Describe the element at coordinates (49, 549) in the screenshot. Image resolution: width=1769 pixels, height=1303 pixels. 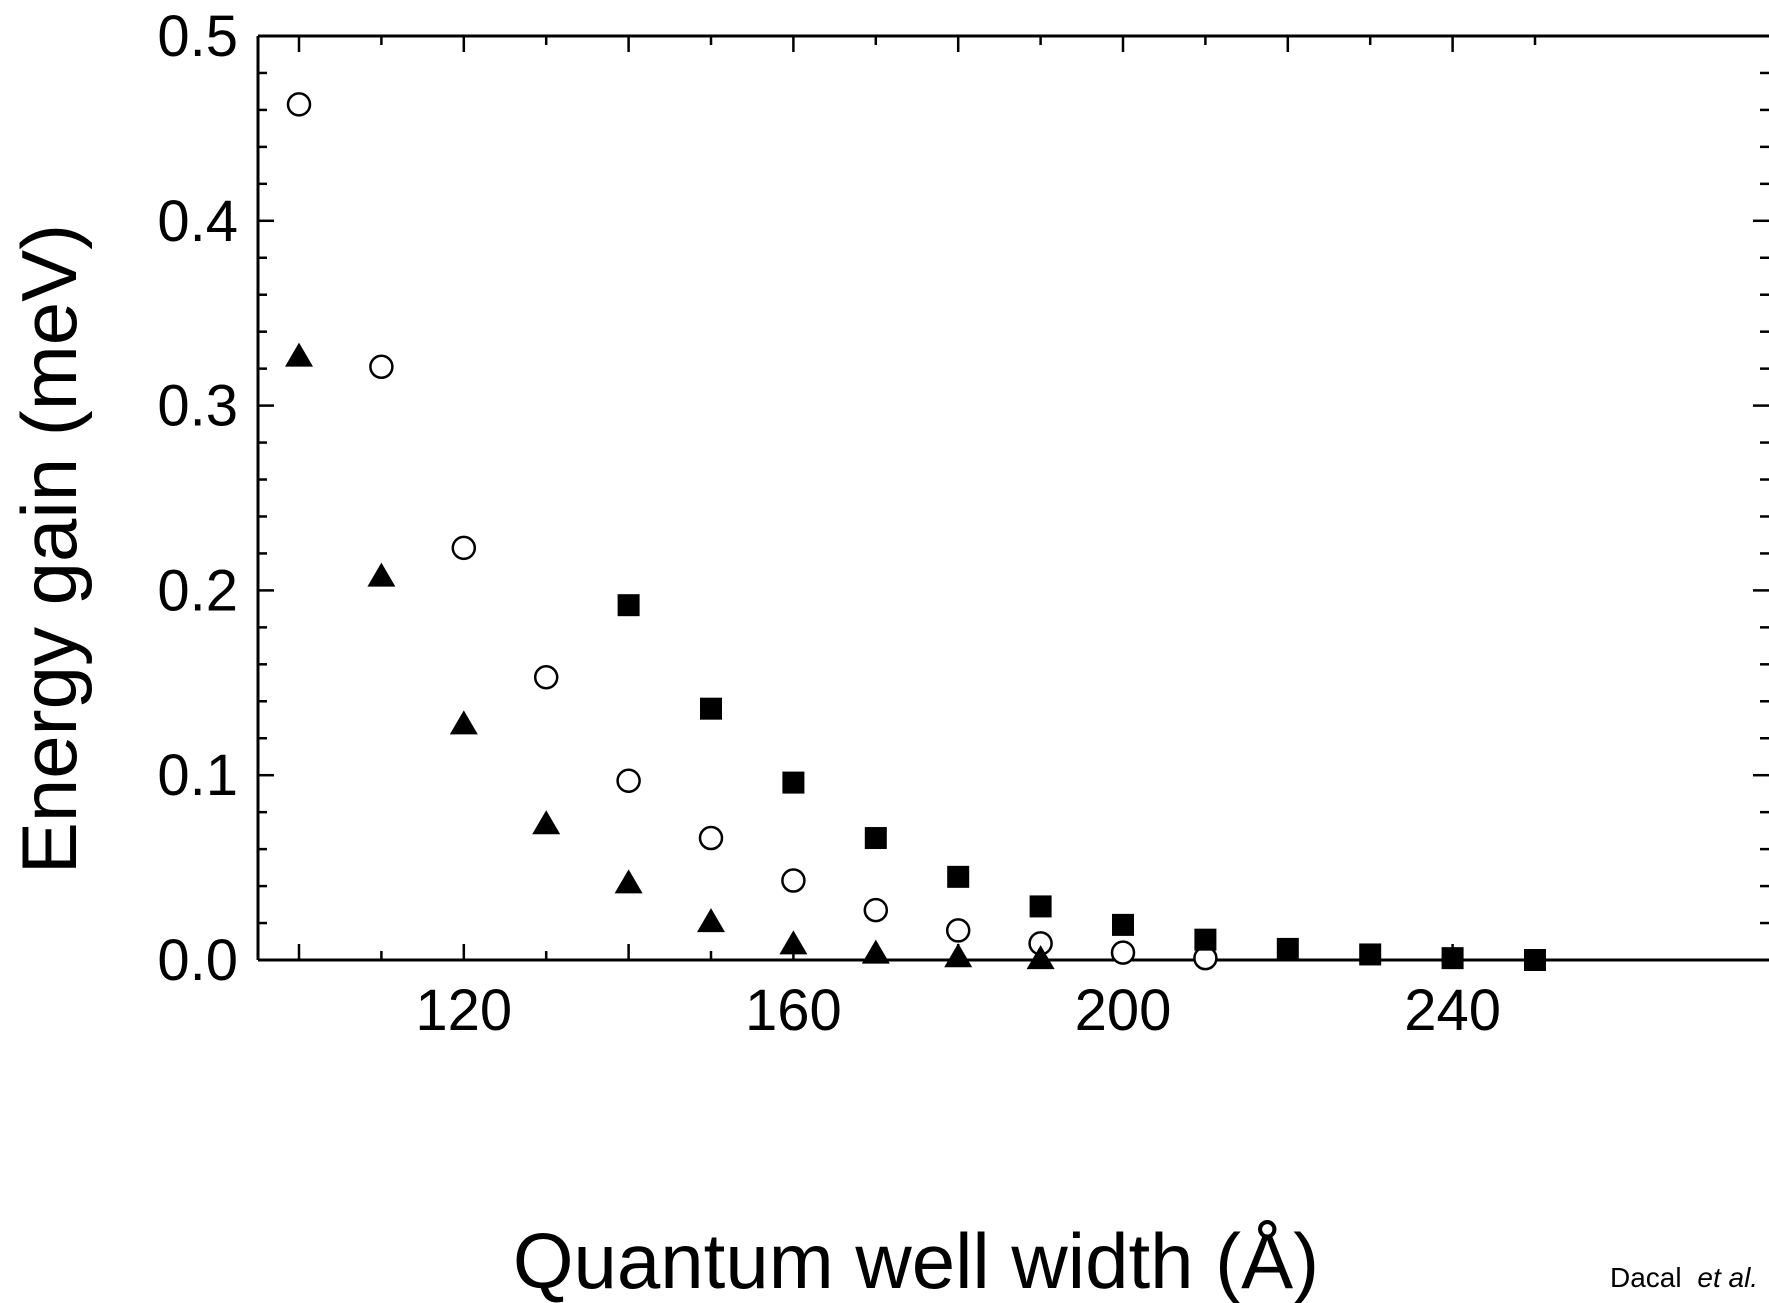
I see `y-axis-title: Energy gain (meV)` at that location.